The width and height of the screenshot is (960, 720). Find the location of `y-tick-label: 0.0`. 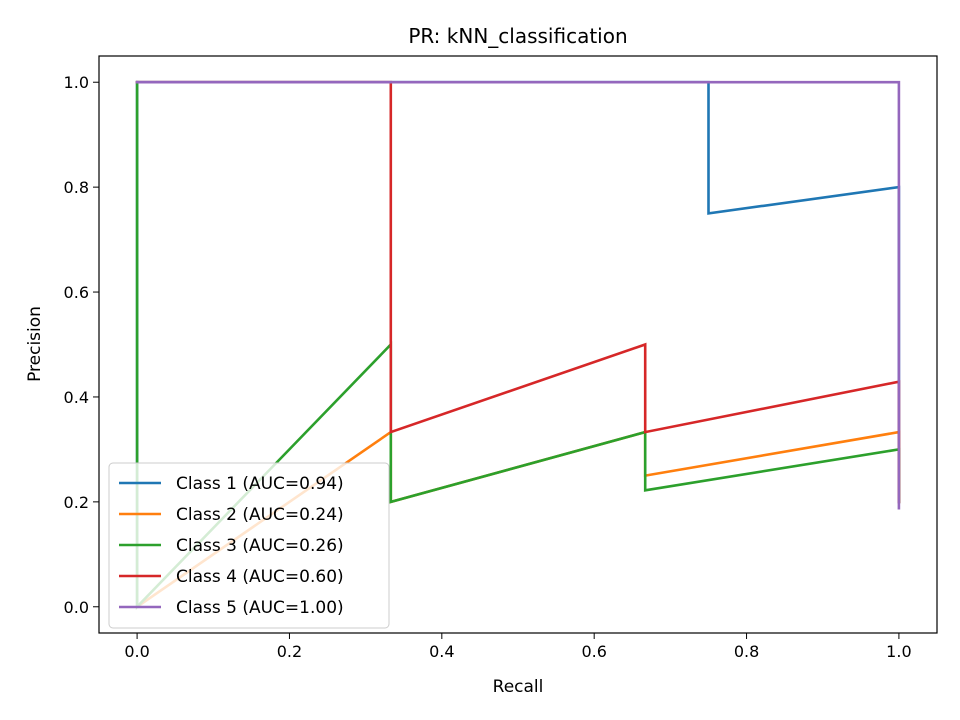

y-tick-label: 0.0 is located at coordinates (76, 607).